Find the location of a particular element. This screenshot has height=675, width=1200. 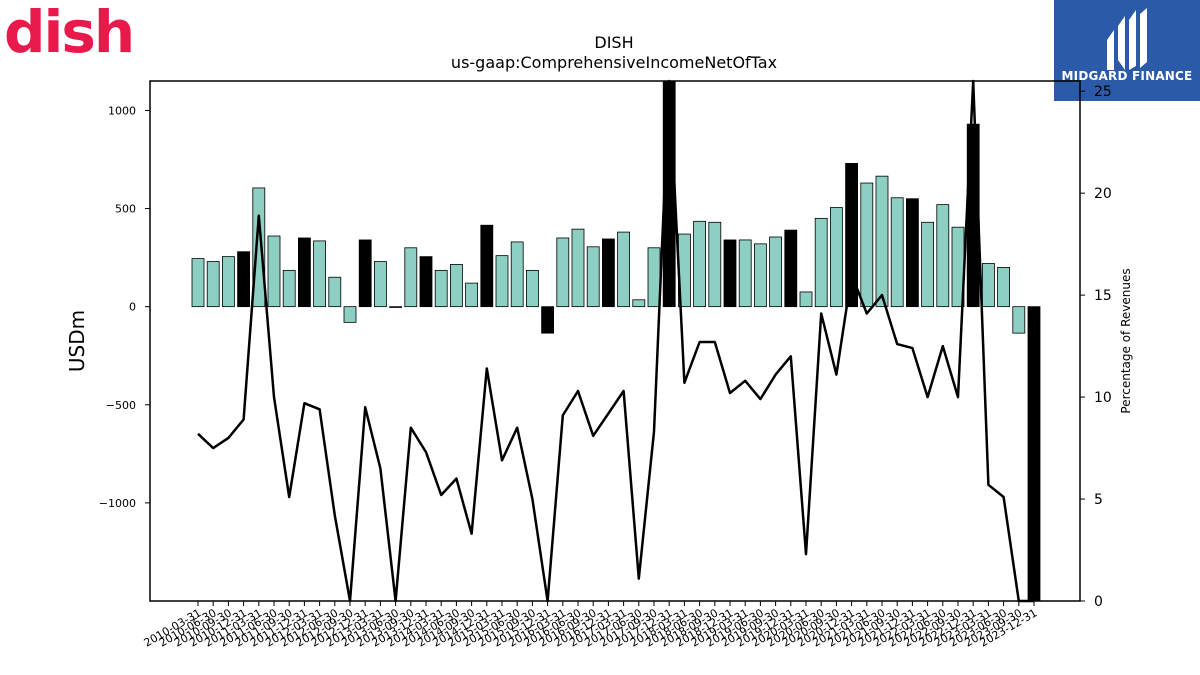

midgard-emblem-icon is located at coordinates (1127, 39).